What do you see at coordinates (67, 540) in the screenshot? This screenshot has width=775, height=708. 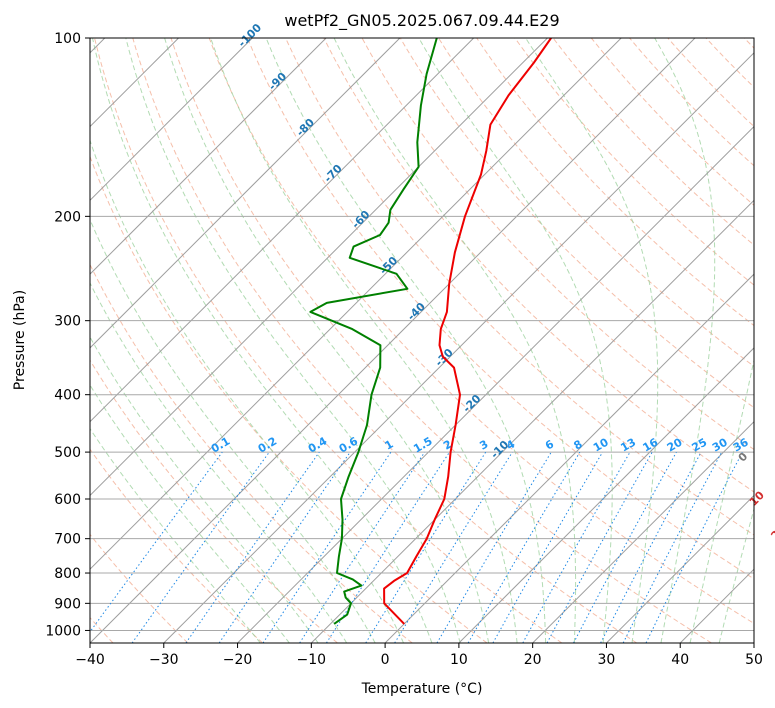 I see `y-tick-label: 700` at bounding box center [67, 540].